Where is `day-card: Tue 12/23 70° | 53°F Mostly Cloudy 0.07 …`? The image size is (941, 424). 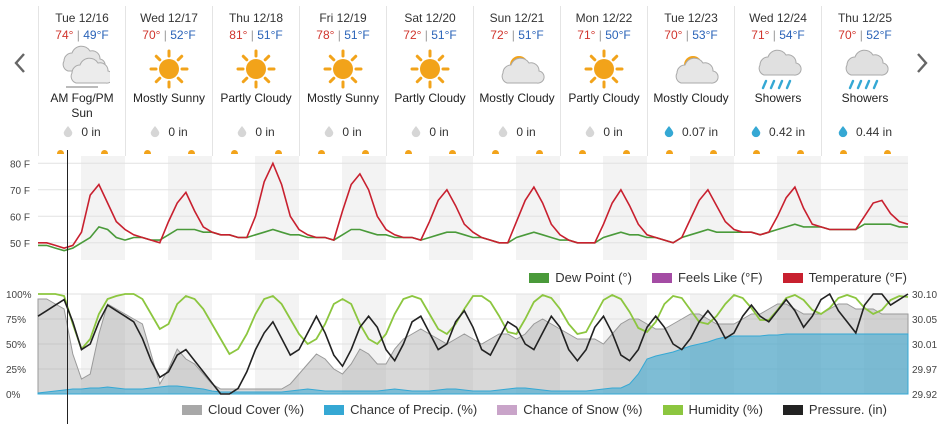
day-card: Tue 12/23 70° | 53°F Mostly Cloudy 0.07 … is located at coordinates (690, 81).